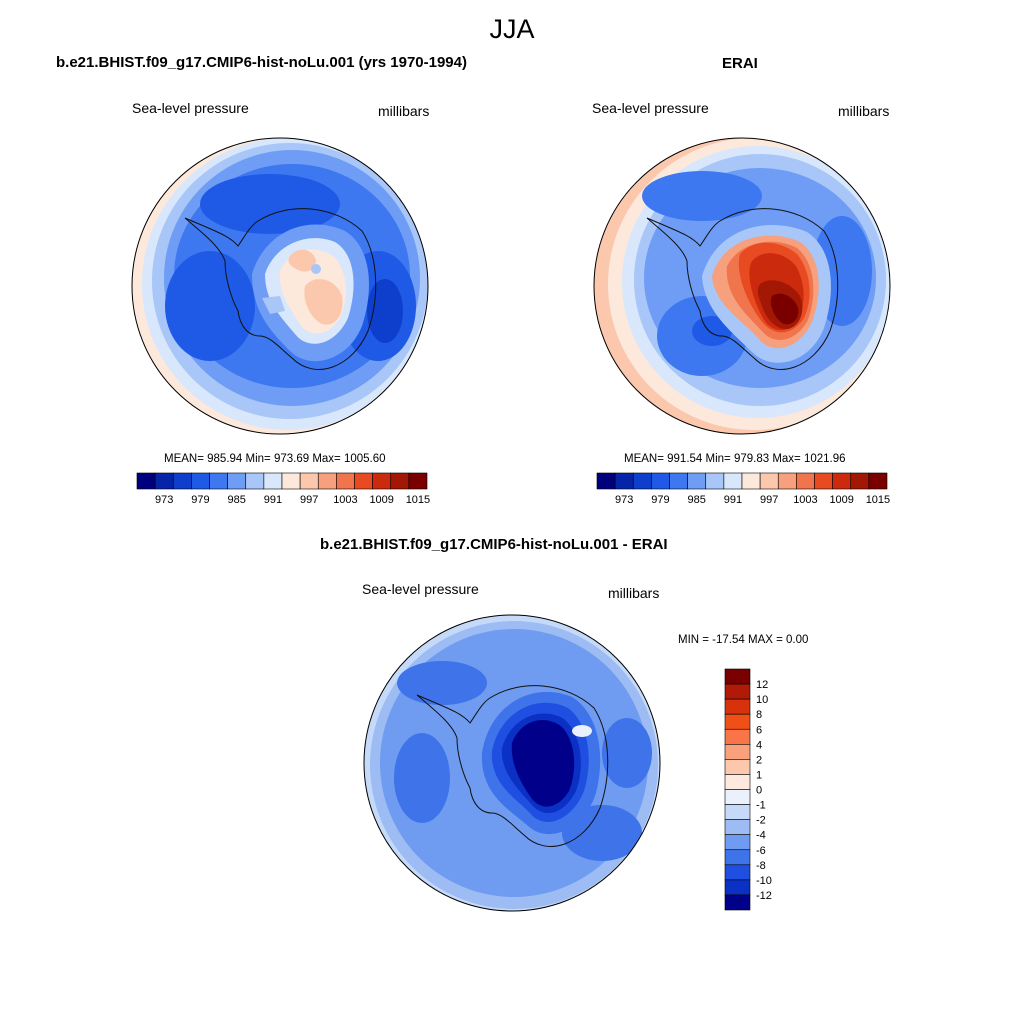 The width and height of the screenshot is (1024, 1024). I want to click on panel3-stats: MIN = -17.54 MAX = 0.00, so click(743, 640).